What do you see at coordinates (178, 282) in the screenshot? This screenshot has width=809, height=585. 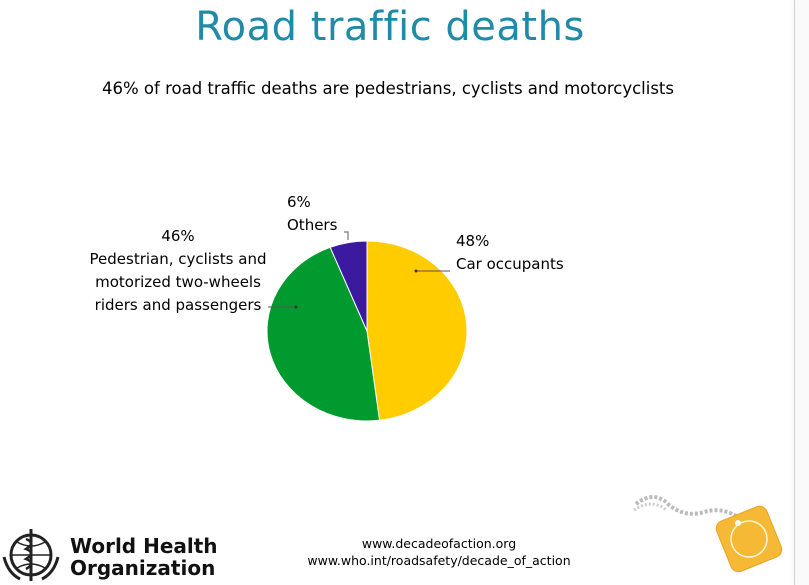 I see `label-pedestrian-line2: motorized two-wheels` at bounding box center [178, 282].